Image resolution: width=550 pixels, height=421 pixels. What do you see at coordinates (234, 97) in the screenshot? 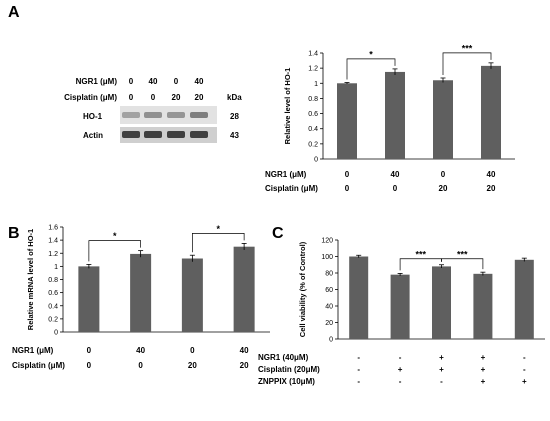
I see `blot-kda-label: kDa` at bounding box center [234, 97].